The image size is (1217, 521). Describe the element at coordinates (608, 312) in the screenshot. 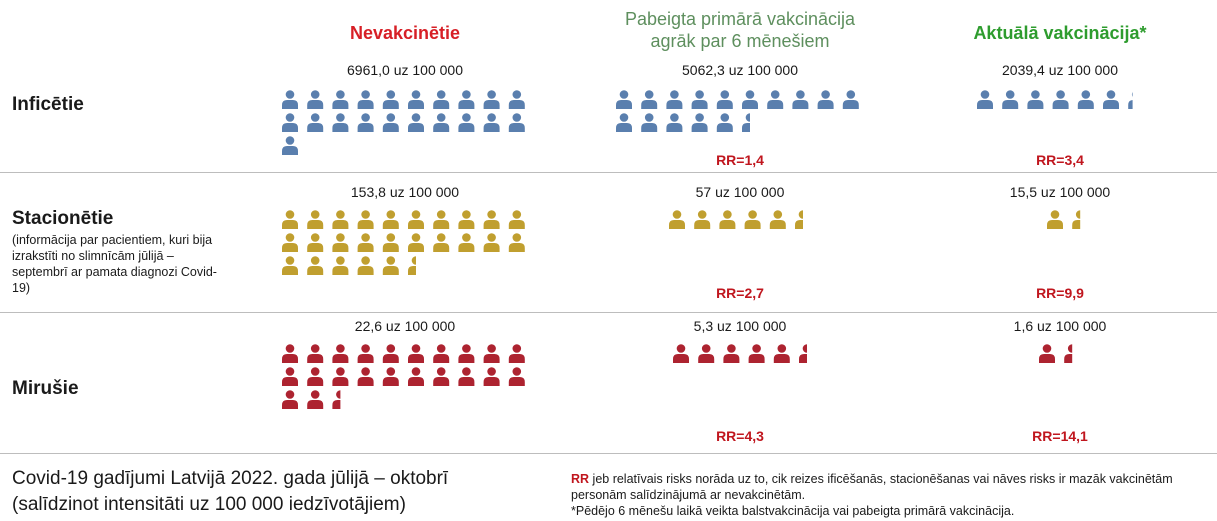

I see `separator` at that location.